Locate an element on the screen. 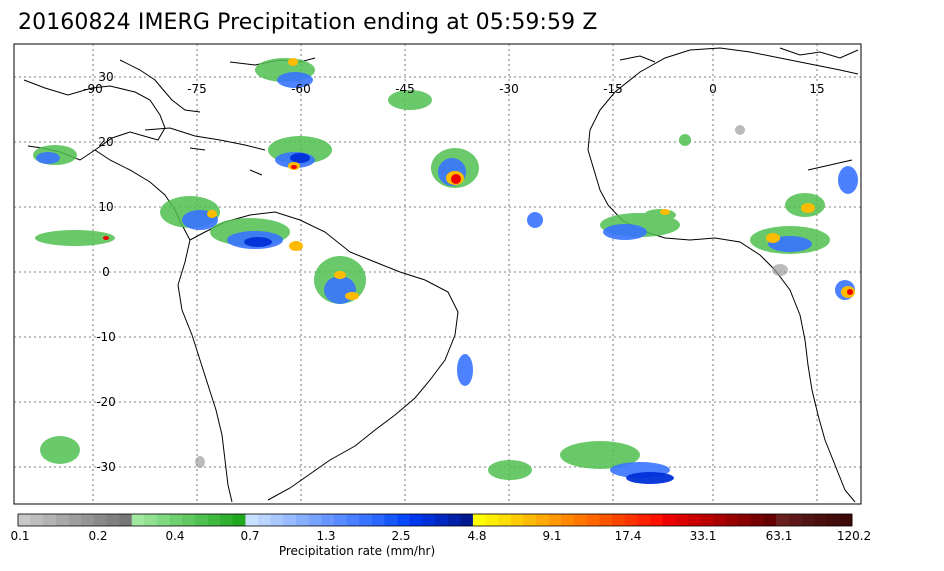 Image resolution: width=944 pixels, height=571 pixels. lon-label: 15 is located at coordinates (816, 89).